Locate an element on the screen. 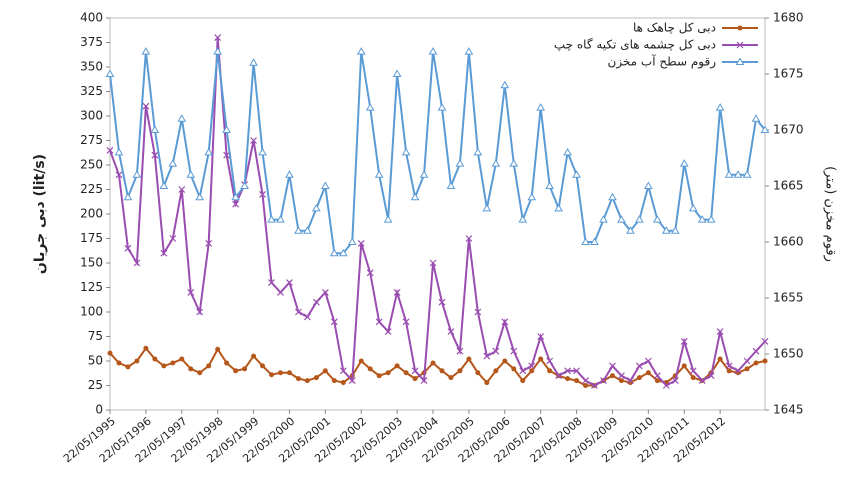 Image resolution: width=852 pixels, height=484 pixels. y2-tick-label: 1645 is located at coordinates (788, 410).